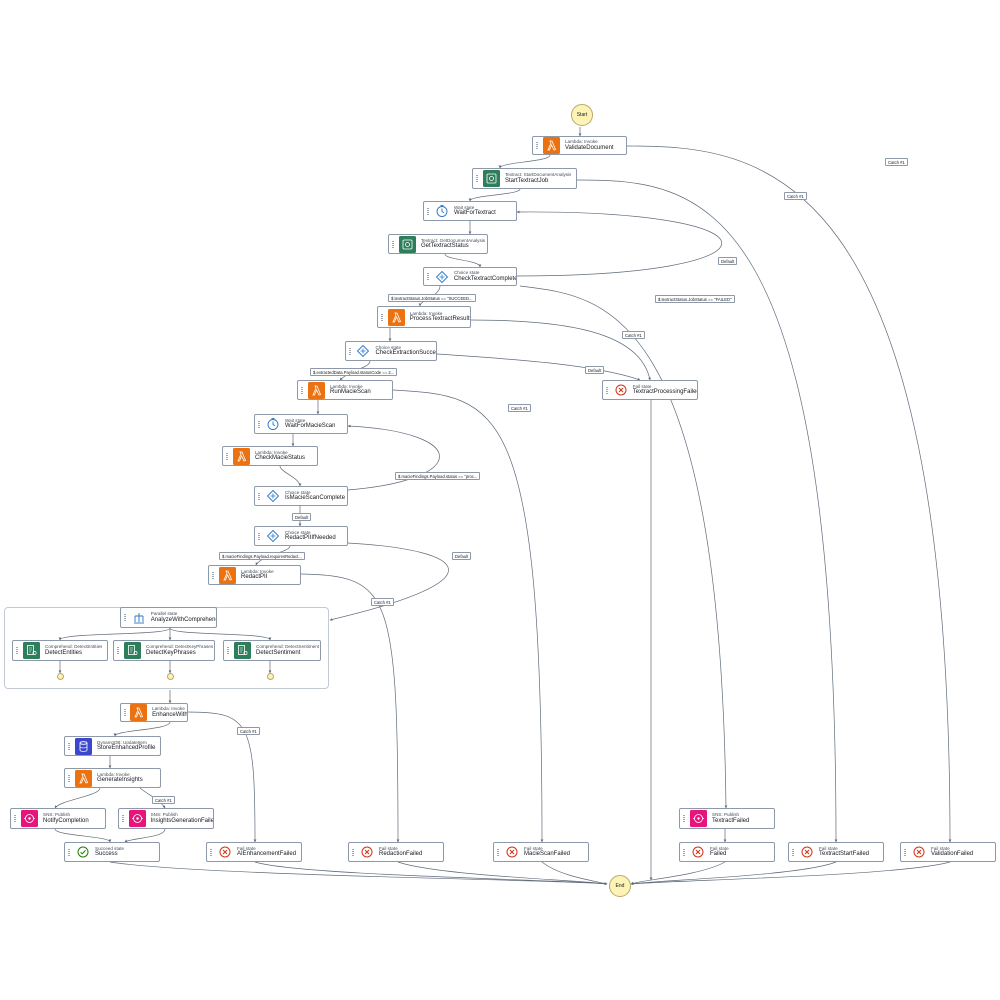 The height and width of the screenshot is (1000, 1000). What do you see at coordinates (139, 618) in the screenshot?
I see `parallel-icon` at bounding box center [139, 618].